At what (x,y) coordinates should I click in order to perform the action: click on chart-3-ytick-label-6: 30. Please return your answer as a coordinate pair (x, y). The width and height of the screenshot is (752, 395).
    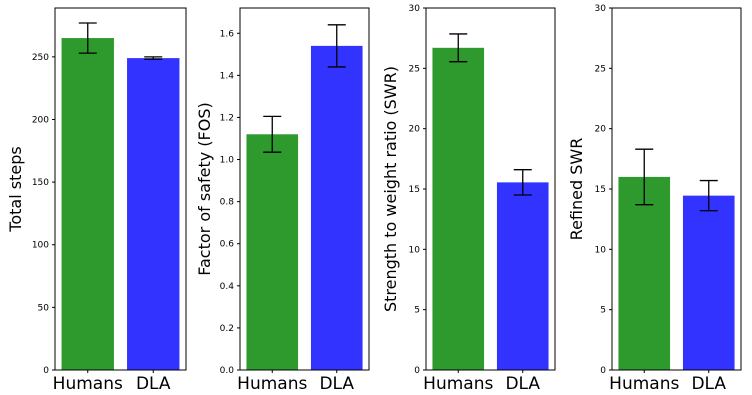
    Looking at the image, I should click on (601, 9).